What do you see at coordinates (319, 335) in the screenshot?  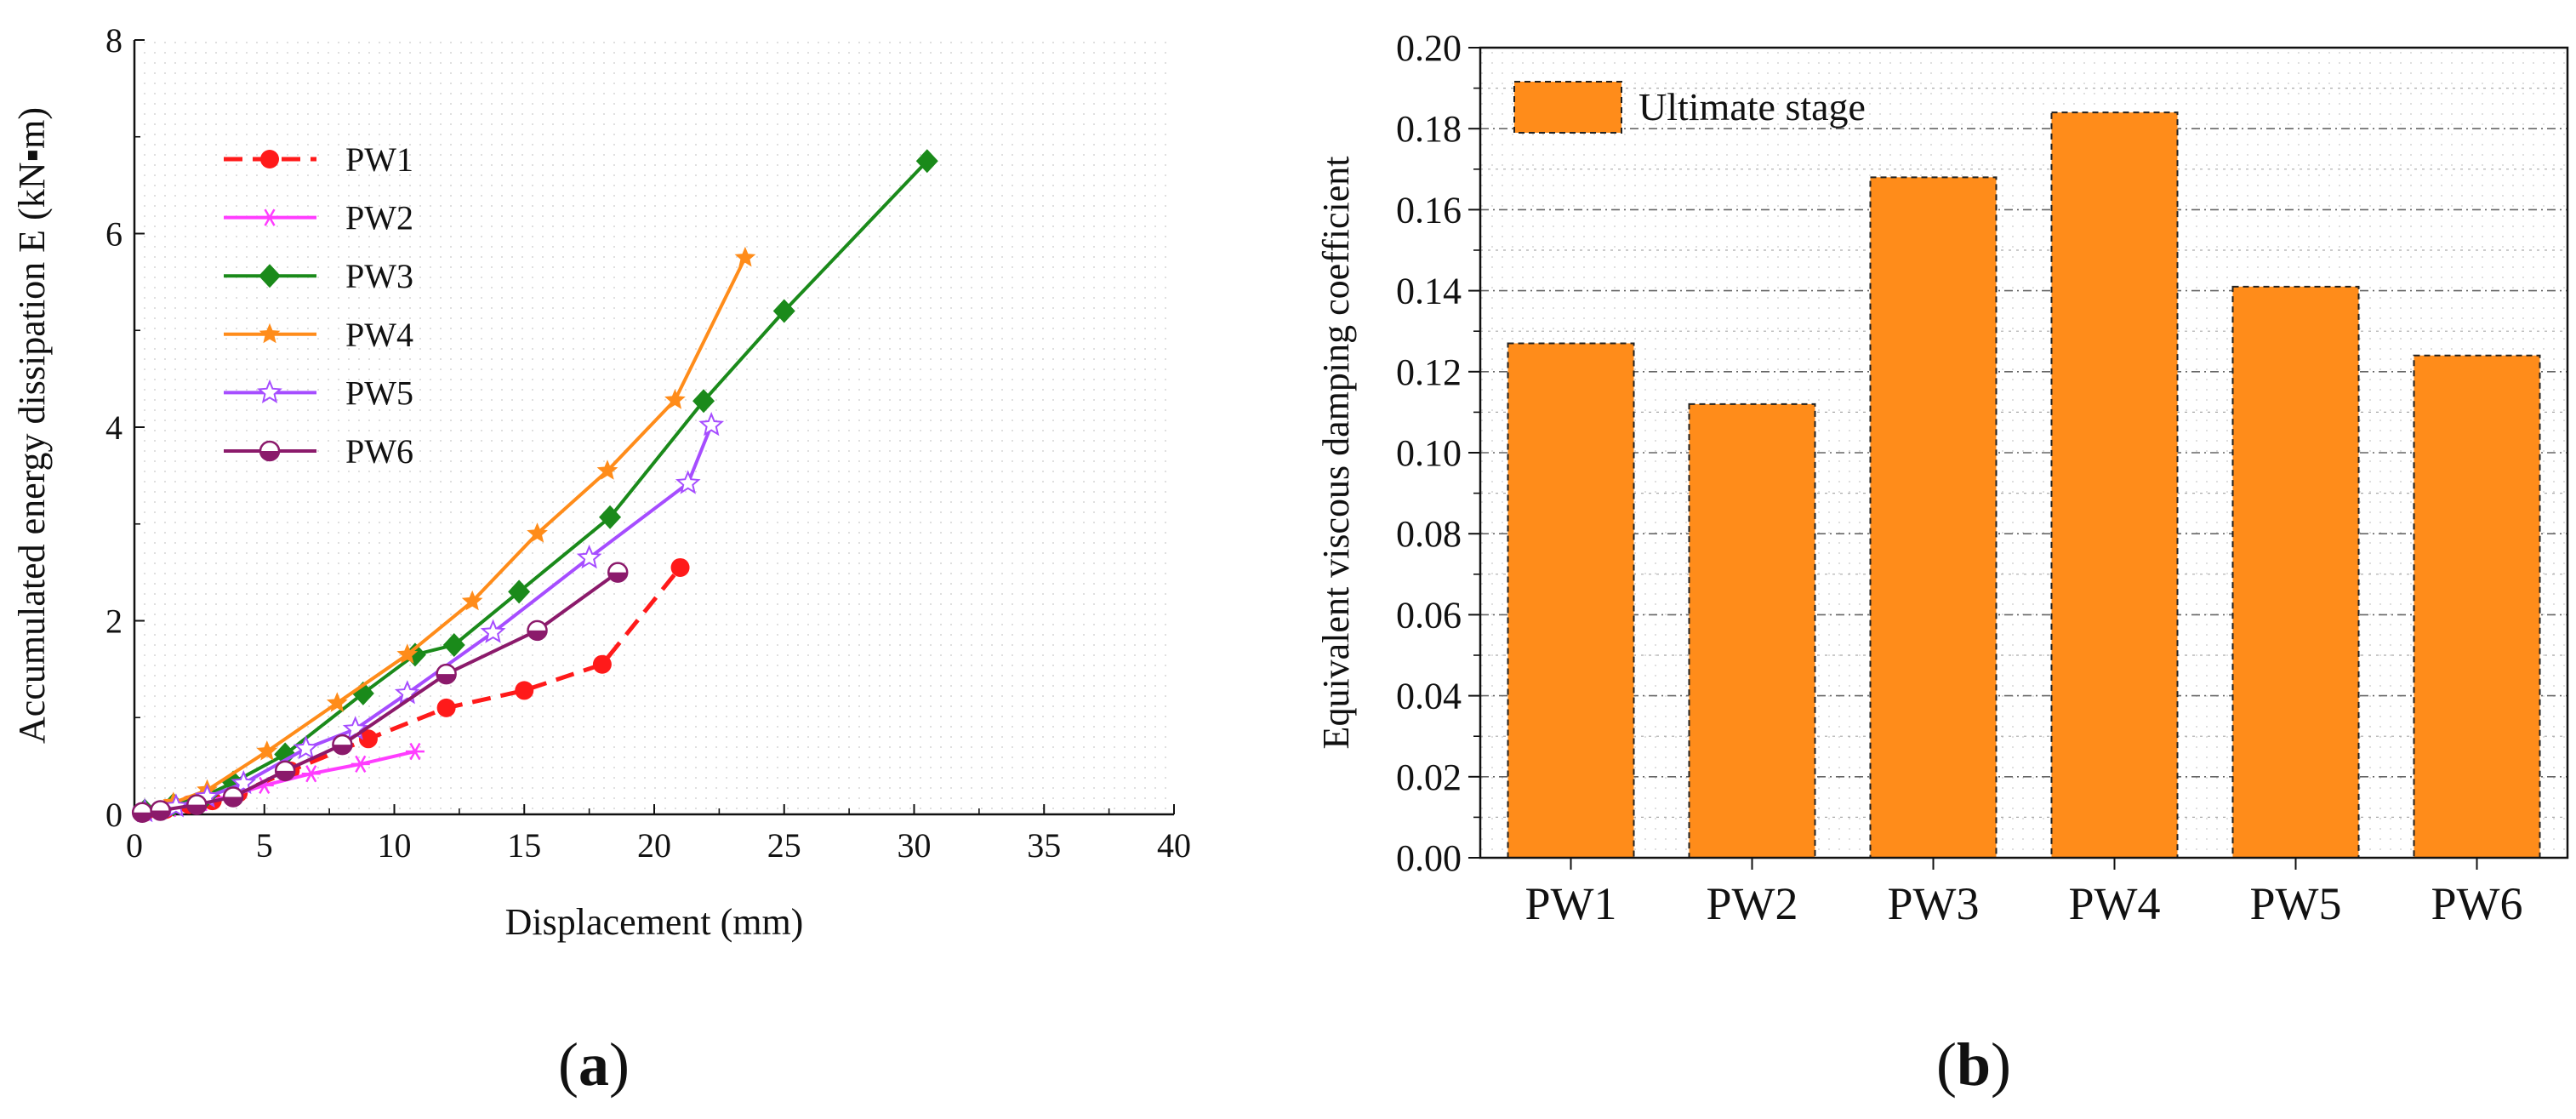 I see `legend-item-pw4: PW4` at bounding box center [319, 335].